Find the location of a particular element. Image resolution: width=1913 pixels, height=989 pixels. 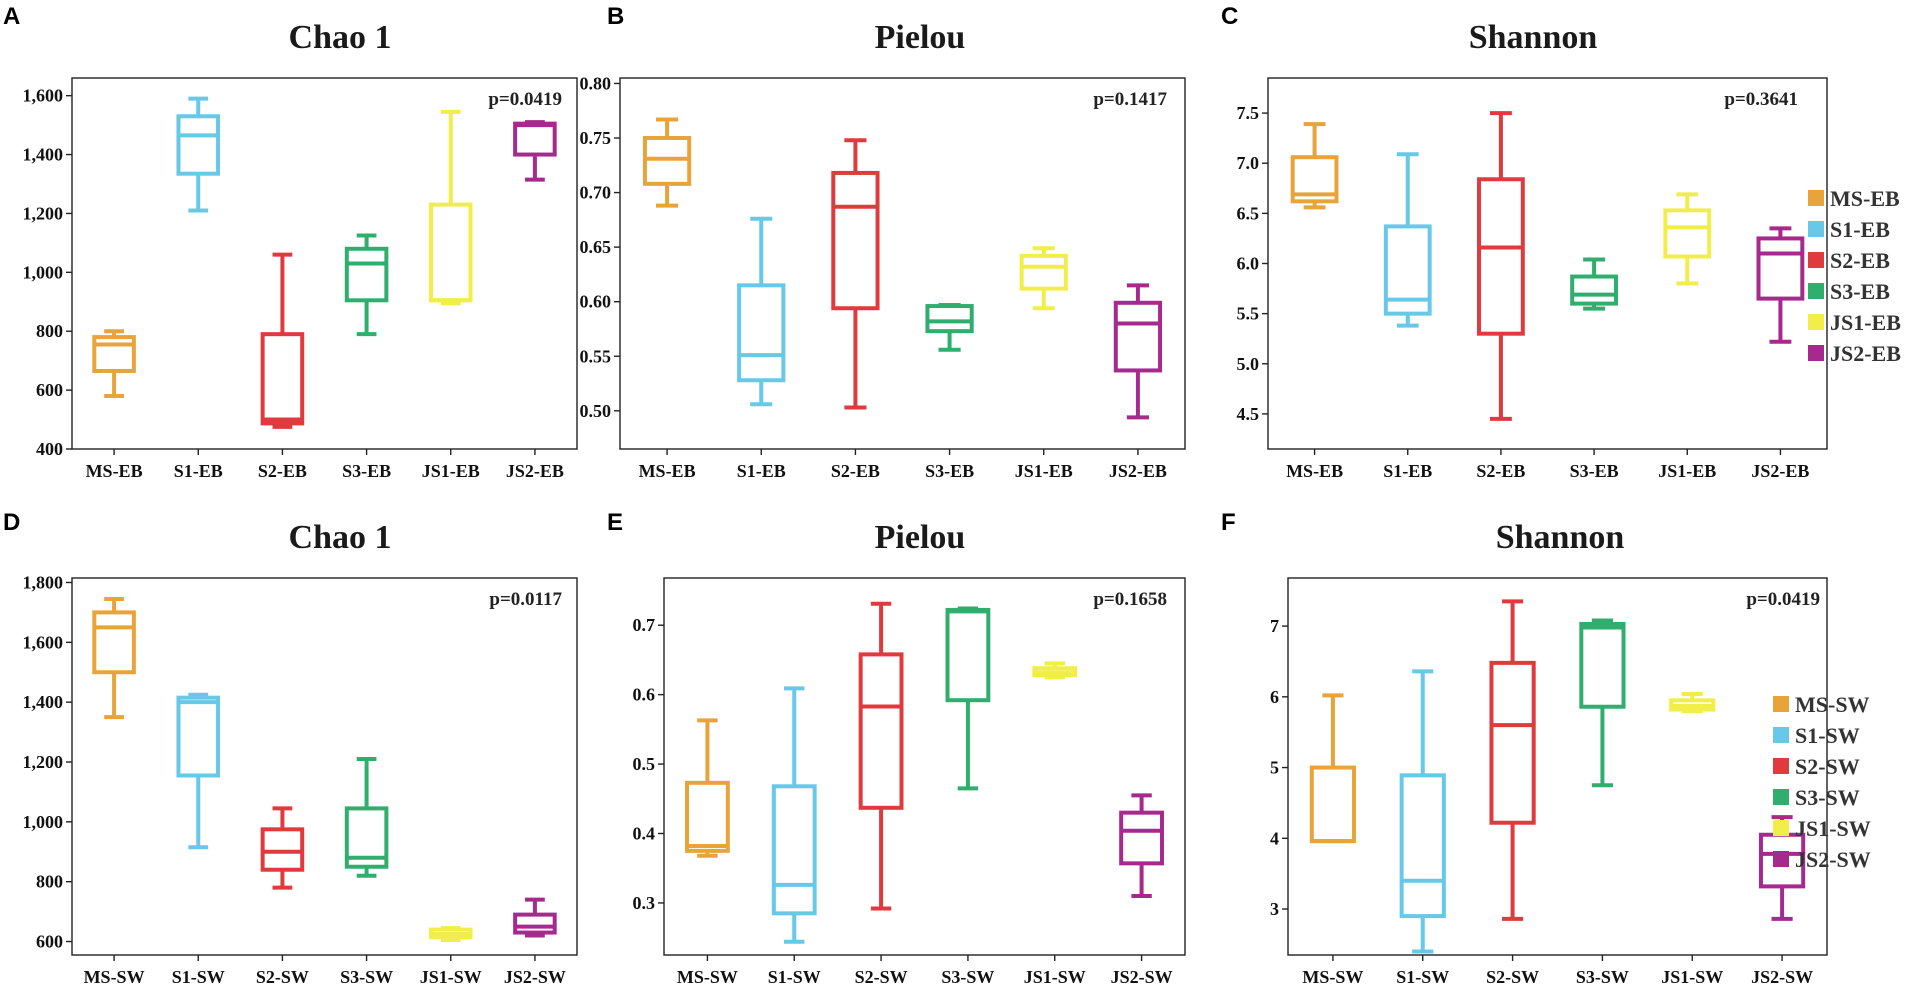

x-tick-label: S2-EB is located at coordinates (855, 471).